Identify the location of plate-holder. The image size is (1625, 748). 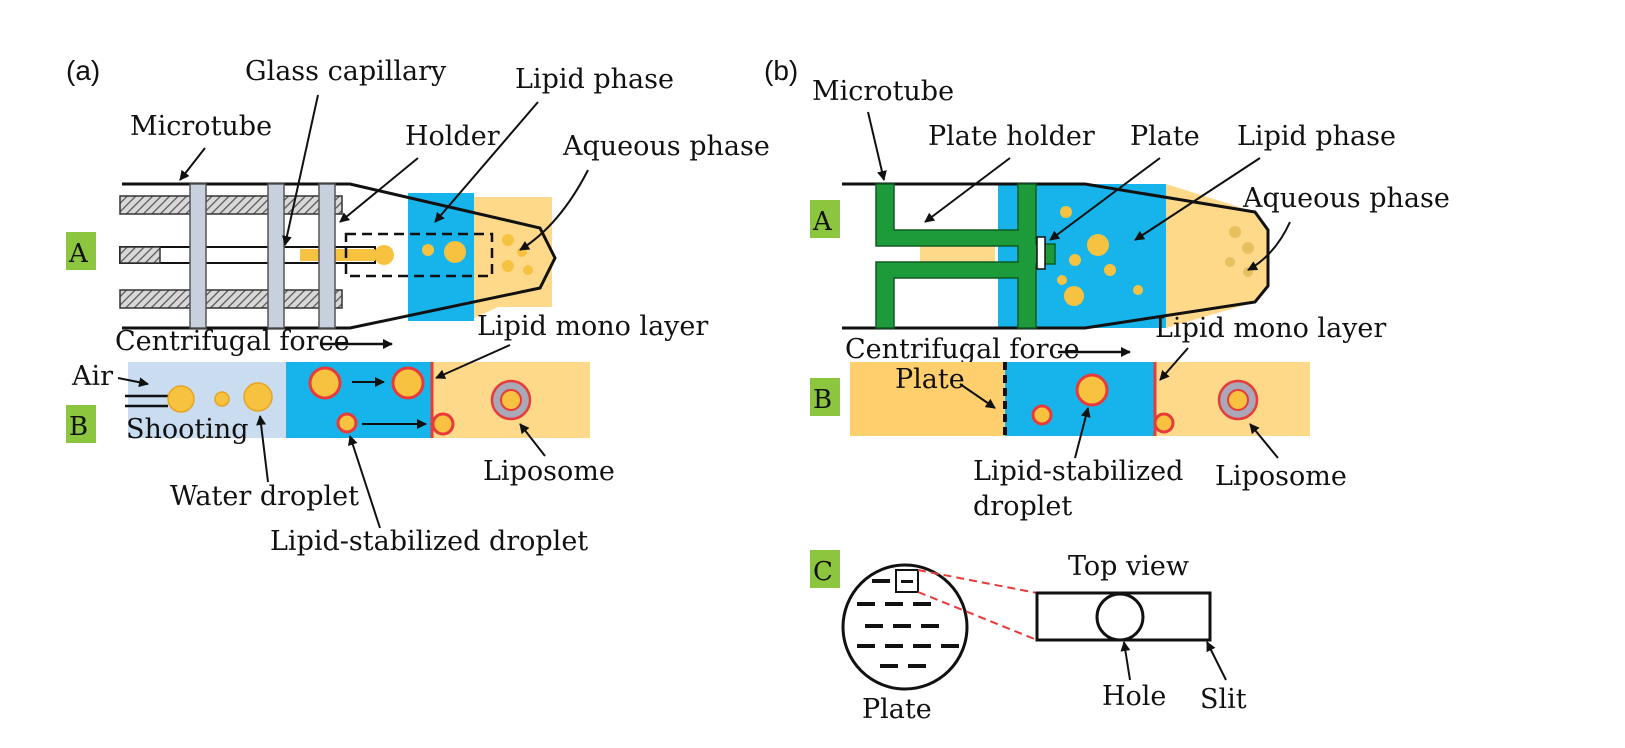
(965, 256).